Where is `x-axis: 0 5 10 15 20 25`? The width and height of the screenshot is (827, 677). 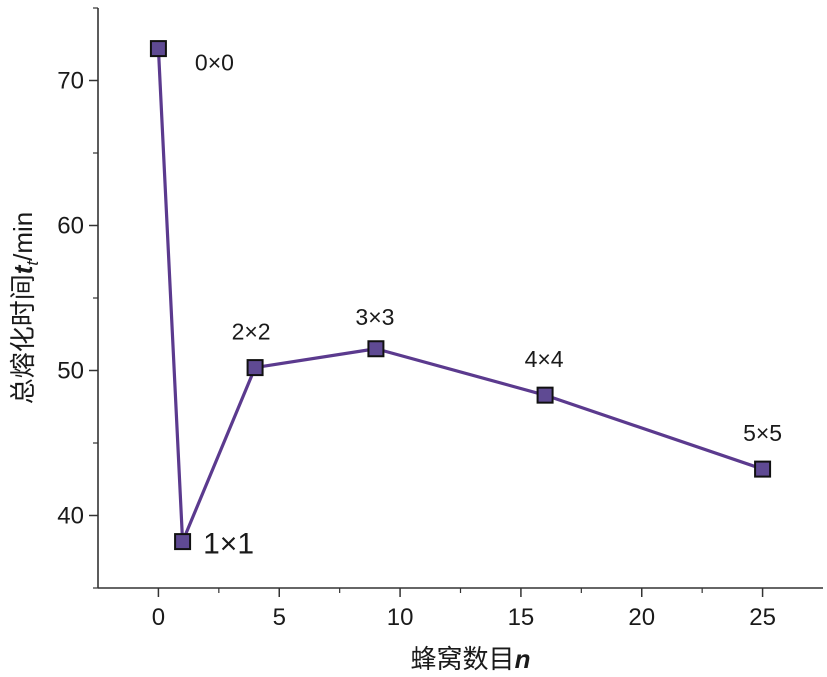 x-axis: 0 5 10 15 20 25 is located at coordinates (464, 609).